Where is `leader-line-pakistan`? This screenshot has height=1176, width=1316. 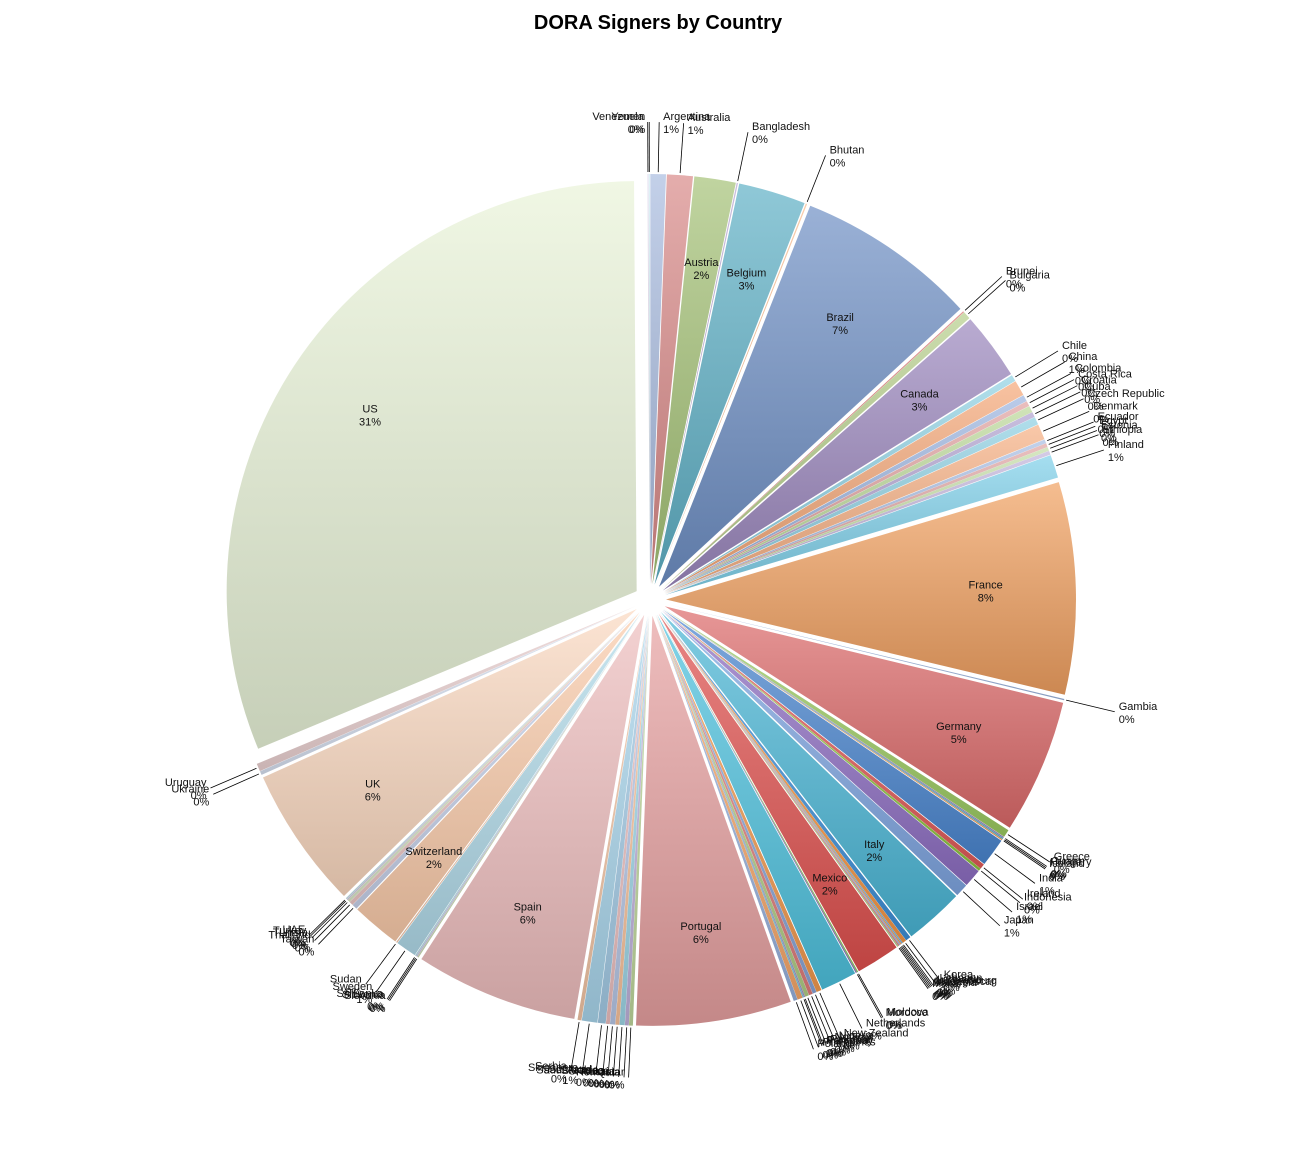
leader-line-pakistan is located at coordinates (817, 1021).